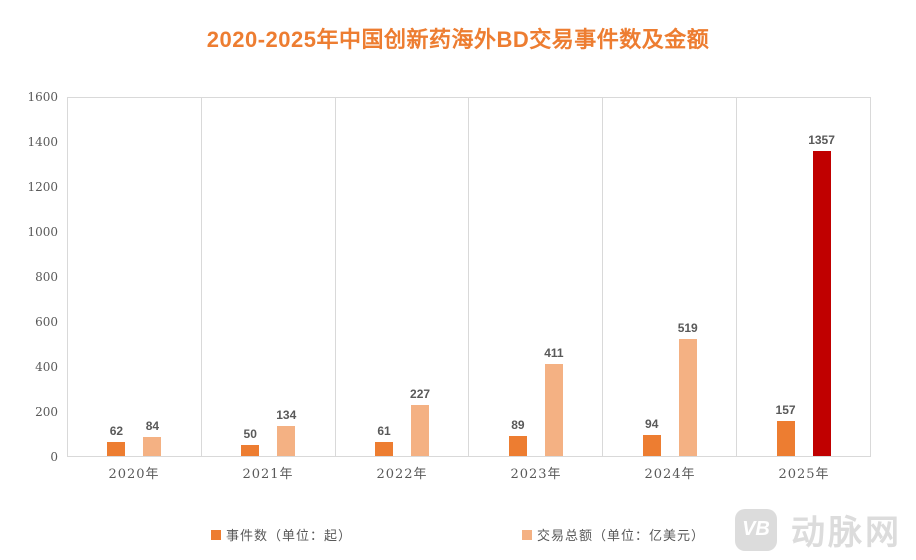 The width and height of the screenshot is (916, 560). Describe the element at coordinates (554, 401) in the screenshot. I see `bar: 411` at that location.